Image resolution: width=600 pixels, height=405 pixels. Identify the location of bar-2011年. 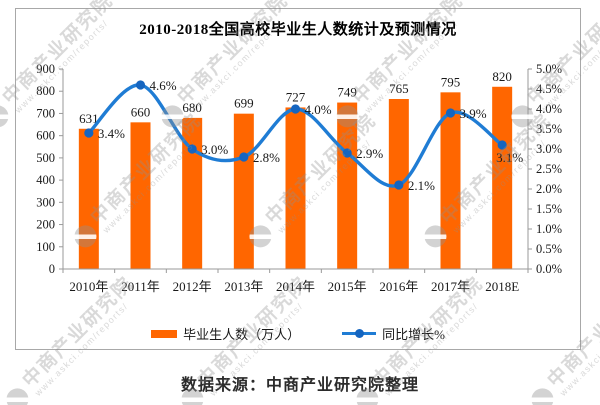
(140, 195).